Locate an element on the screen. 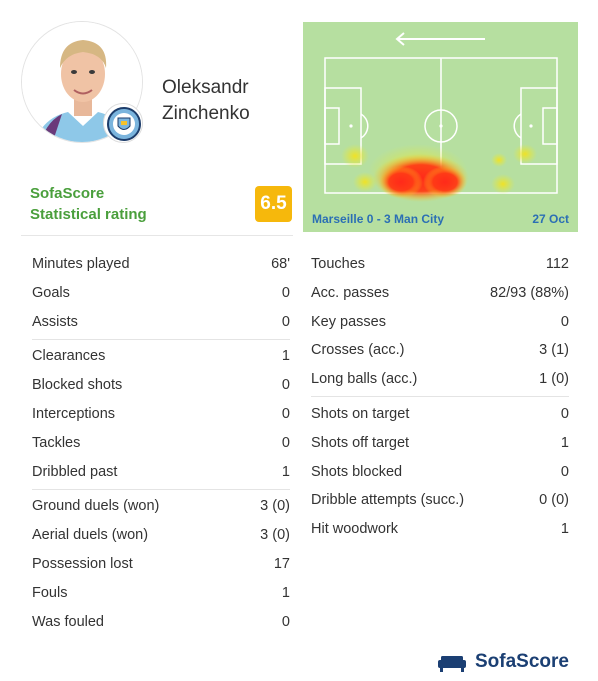 Image resolution: width=598 pixels, height=681 pixels. stat-value: 112 is located at coordinates (557, 264).